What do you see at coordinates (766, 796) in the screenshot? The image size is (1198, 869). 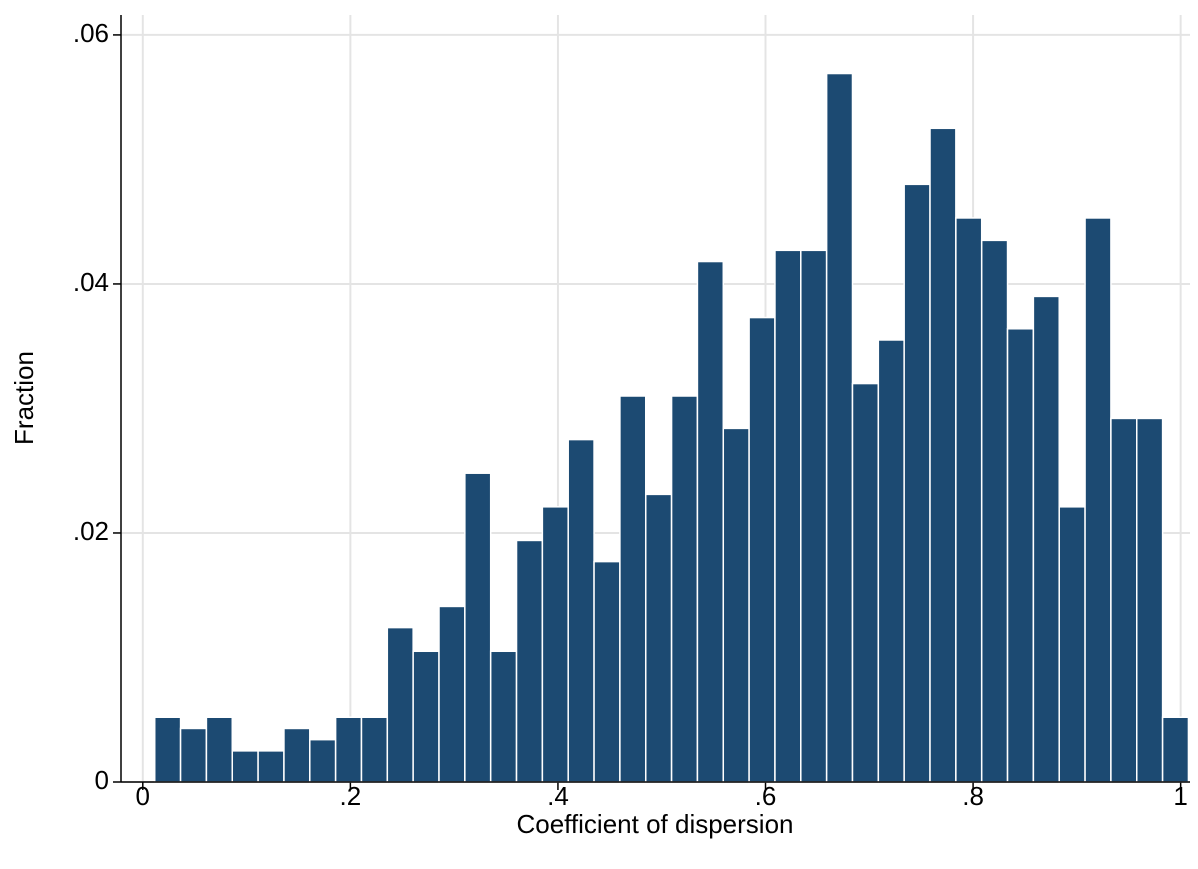 I see `x-tick-label: .6` at bounding box center [766, 796].